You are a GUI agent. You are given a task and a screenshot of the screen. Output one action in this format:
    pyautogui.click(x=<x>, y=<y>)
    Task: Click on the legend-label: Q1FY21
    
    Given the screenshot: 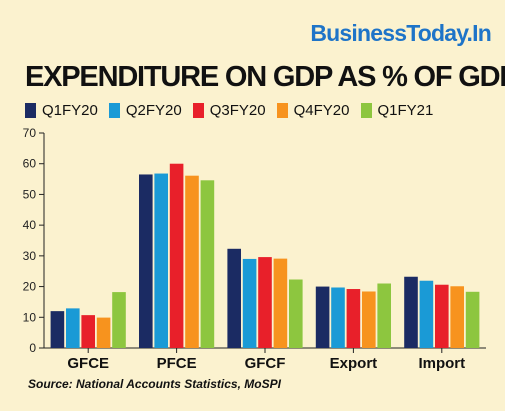 What is the action you would take?
    pyautogui.click(x=405, y=110)
    